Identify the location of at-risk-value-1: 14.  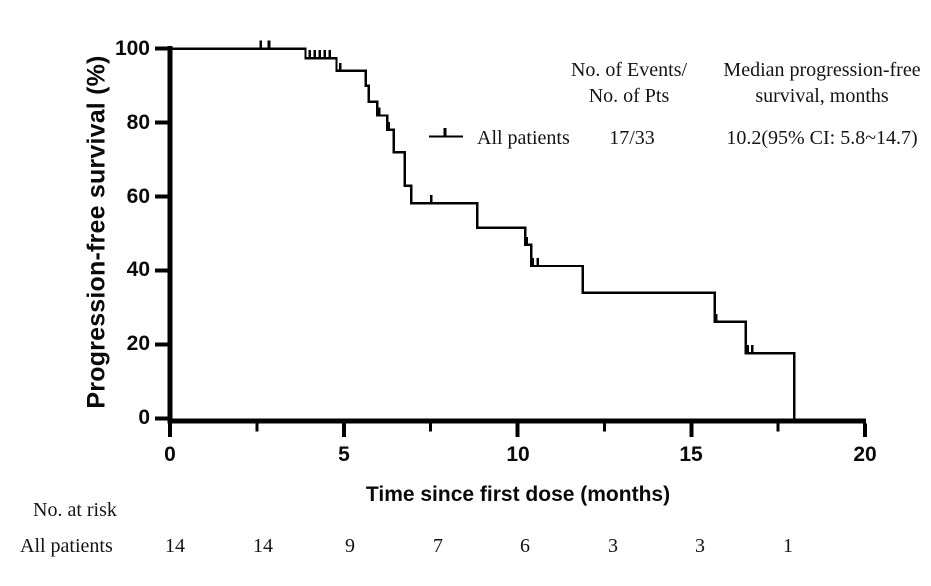
(263, 546).